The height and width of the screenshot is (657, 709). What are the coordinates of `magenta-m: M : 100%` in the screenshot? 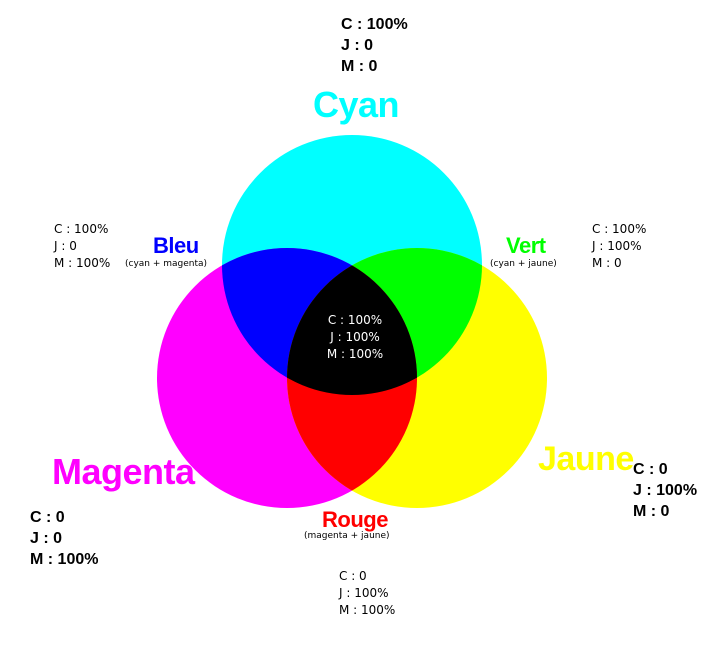 It's located at (64, 559).